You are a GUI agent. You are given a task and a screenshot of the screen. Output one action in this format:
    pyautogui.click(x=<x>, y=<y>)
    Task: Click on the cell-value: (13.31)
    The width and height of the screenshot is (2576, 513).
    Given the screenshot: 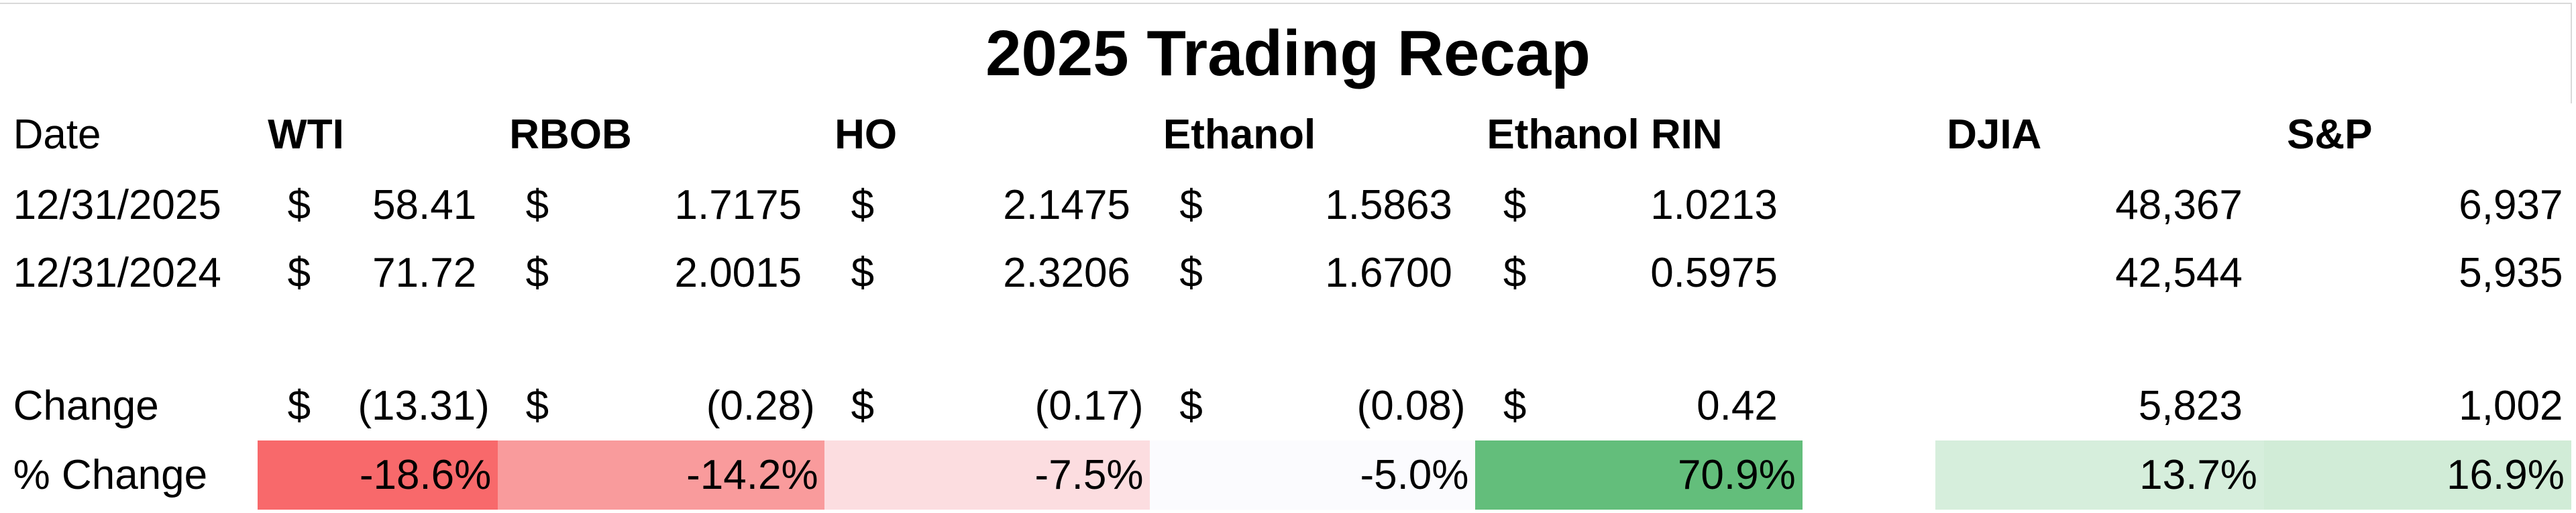 What is the action you would take?
    pyautogui.click(x=424, y=405)
    